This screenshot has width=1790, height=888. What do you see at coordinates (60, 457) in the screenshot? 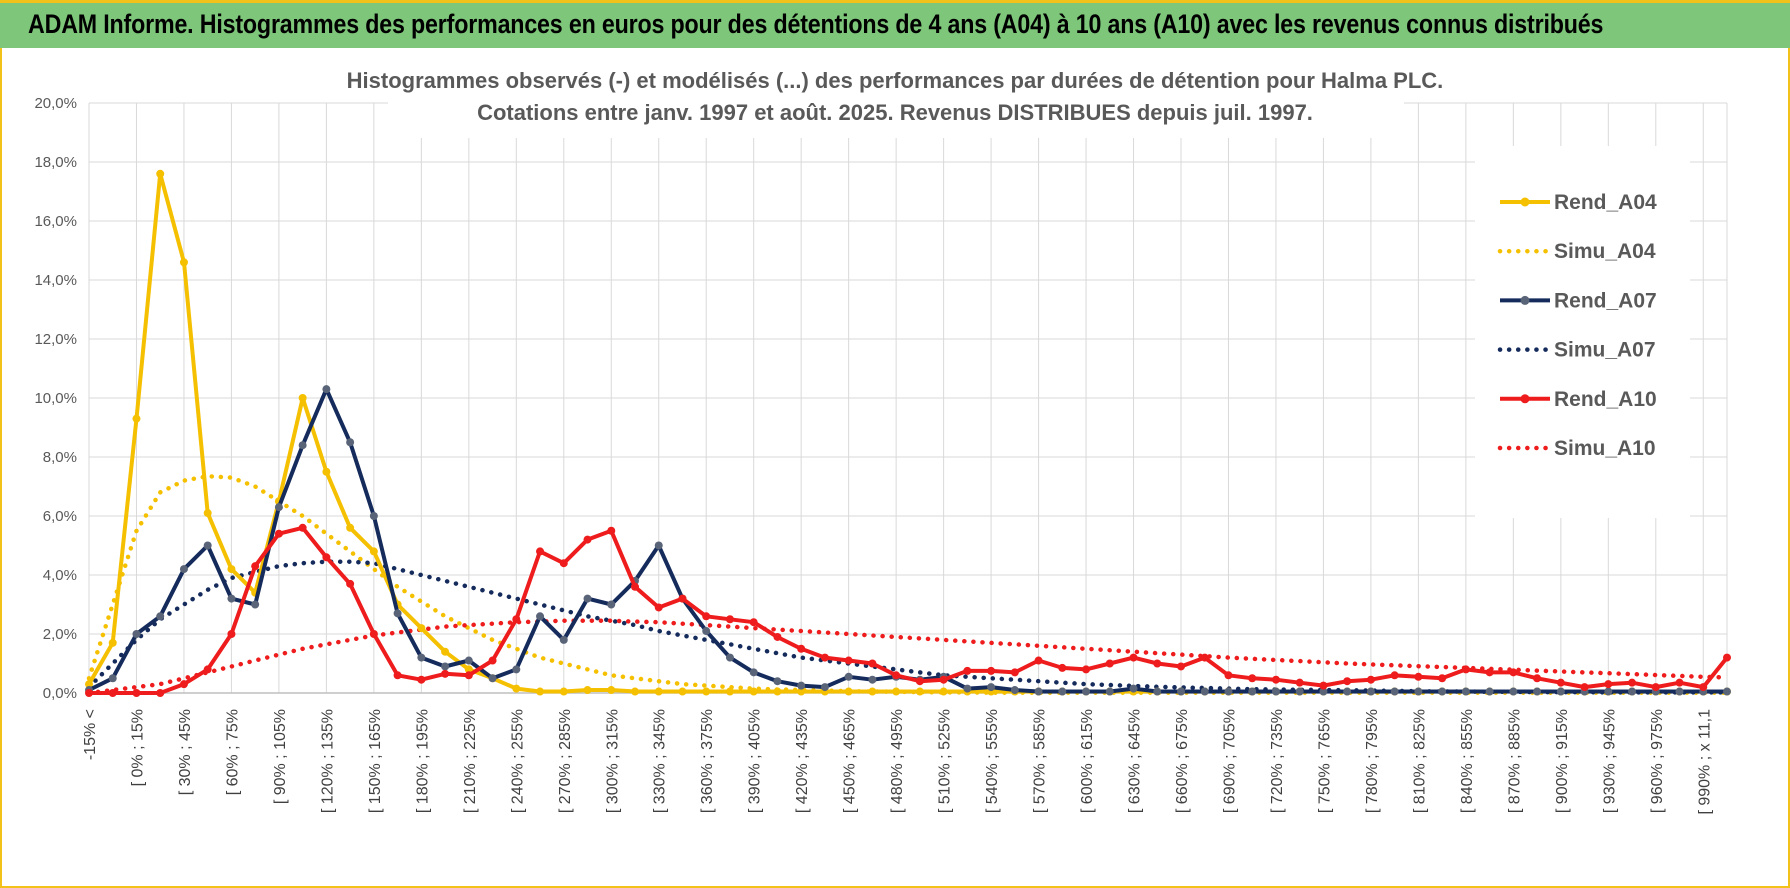
I see `y-tick-label: 8,0%` at bounding box center [60, 457].